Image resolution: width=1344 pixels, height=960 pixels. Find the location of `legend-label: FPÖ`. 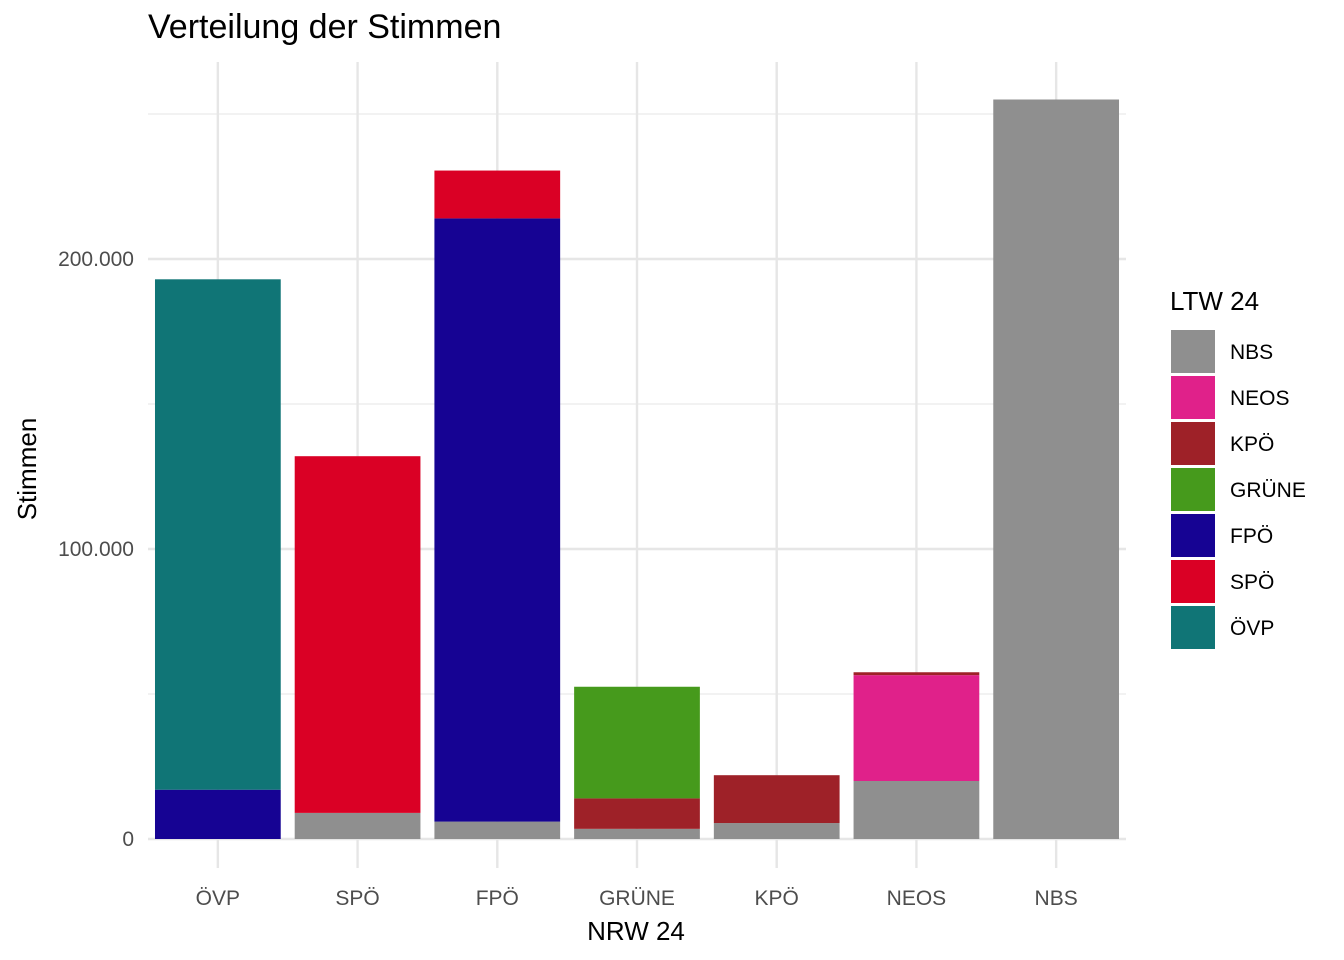

legend-label: FPÖ is located at coordinates (1251, 536).